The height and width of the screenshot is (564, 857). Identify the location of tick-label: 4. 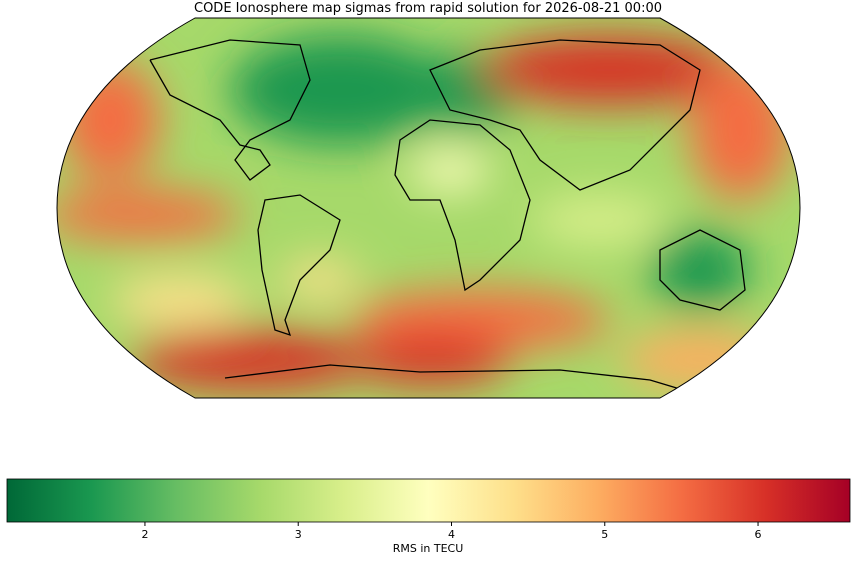
(451, 534).